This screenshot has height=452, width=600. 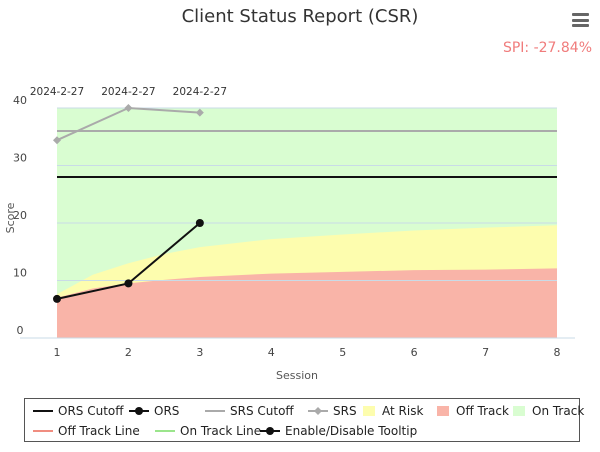 I want to click on x-tick-label: 4, so click(x=271, y=352).